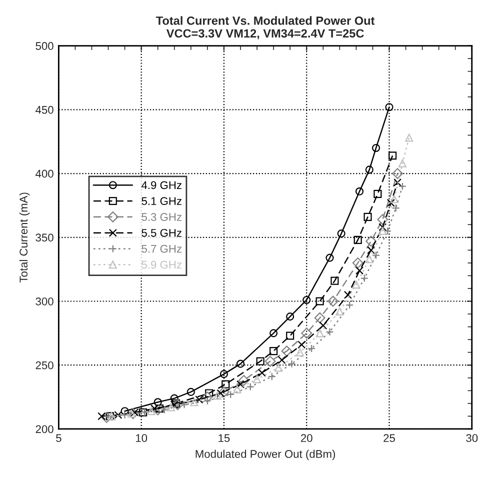 The height and width of the screenshot is (482, 489). What do you see at coordinates (224, 438) in the screenshot?
I see `x-tick-label: 15` at bounding box center [224, 438].